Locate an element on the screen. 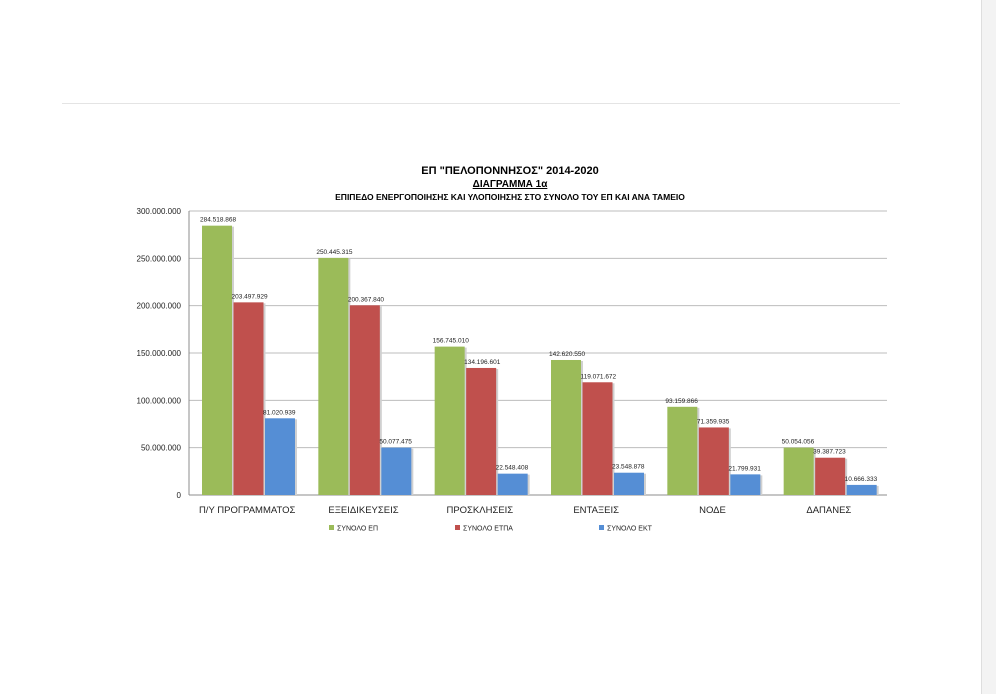 The width and height of the screenshot is (996, 694). y-tick-label: 0 is located at coordinates (179, 495).